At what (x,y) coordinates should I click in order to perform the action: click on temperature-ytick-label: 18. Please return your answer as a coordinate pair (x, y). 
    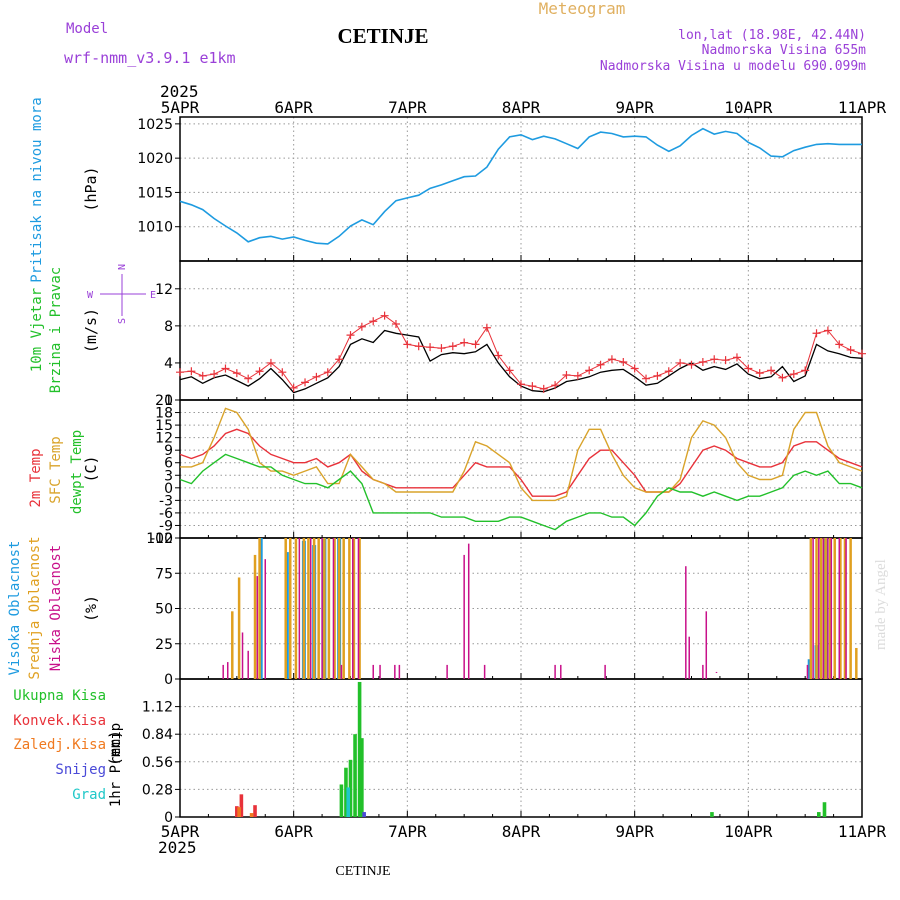
    Looking at the image, I should click on (164, 414).